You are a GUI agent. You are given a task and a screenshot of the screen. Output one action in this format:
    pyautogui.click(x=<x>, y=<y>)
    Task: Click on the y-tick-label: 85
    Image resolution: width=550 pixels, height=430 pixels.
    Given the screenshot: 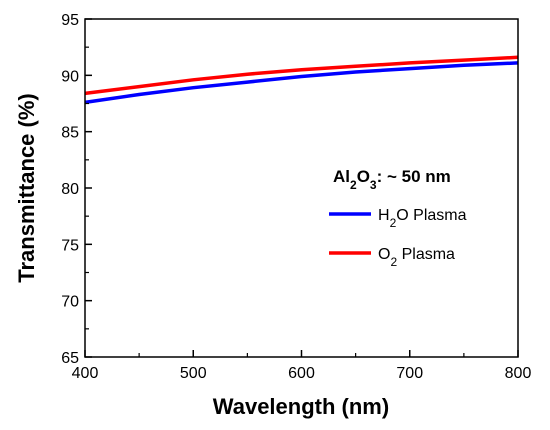 What is the action you would take?
    pyautogui.click(x=70, y=133)
    